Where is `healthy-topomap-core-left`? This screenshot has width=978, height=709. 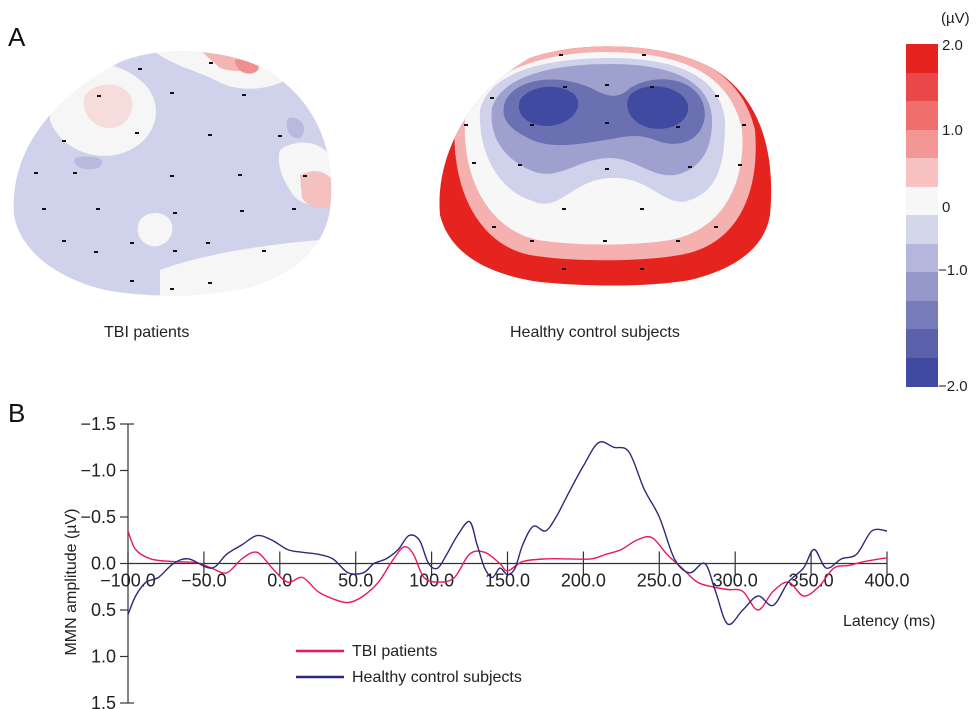 healthy-topomap-core-left is located at coordinates (548, 106).